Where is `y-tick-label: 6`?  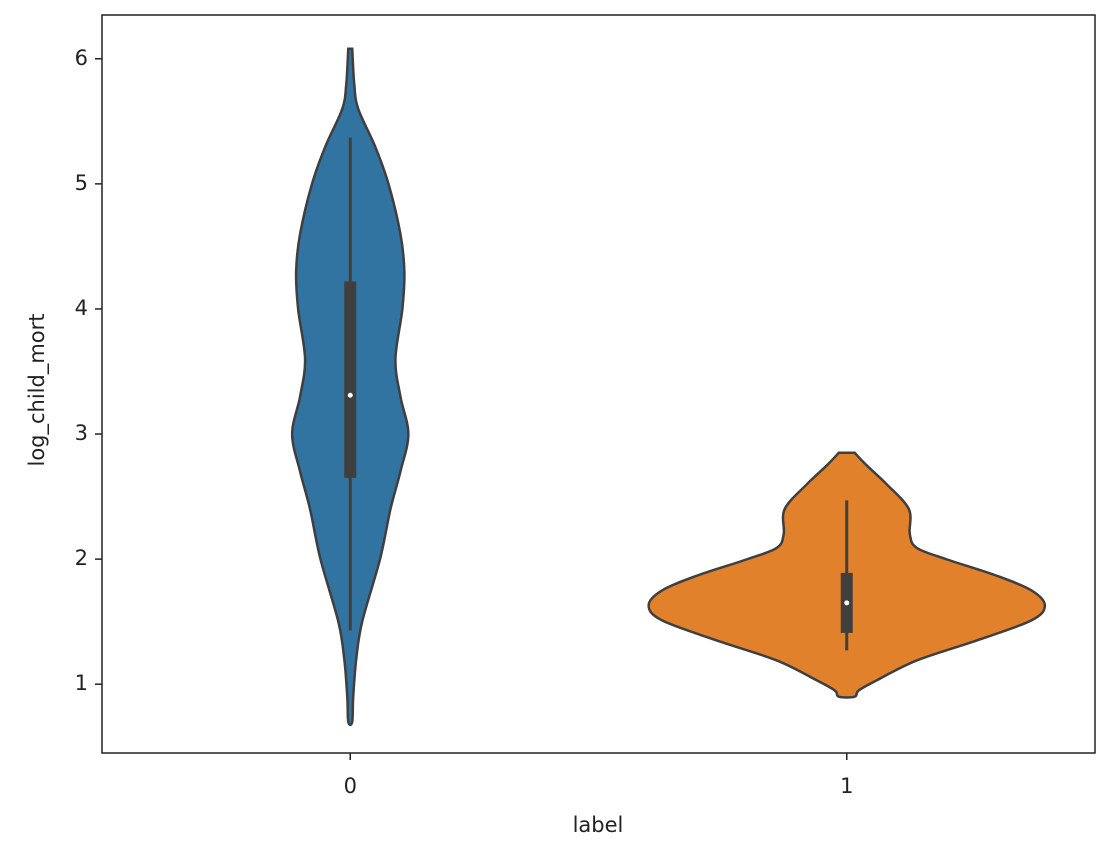 y-tick-label: 6 is located at coordinates (81, 58).